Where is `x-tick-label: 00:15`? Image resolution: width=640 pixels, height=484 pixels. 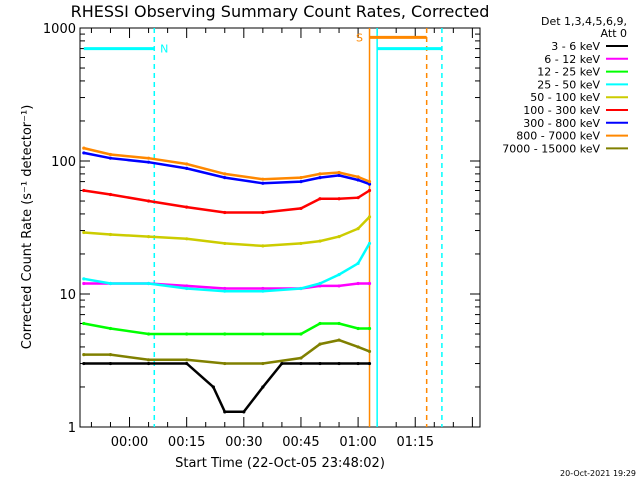
x-tick-label: 00:15 is located at coordinates (186, 442).